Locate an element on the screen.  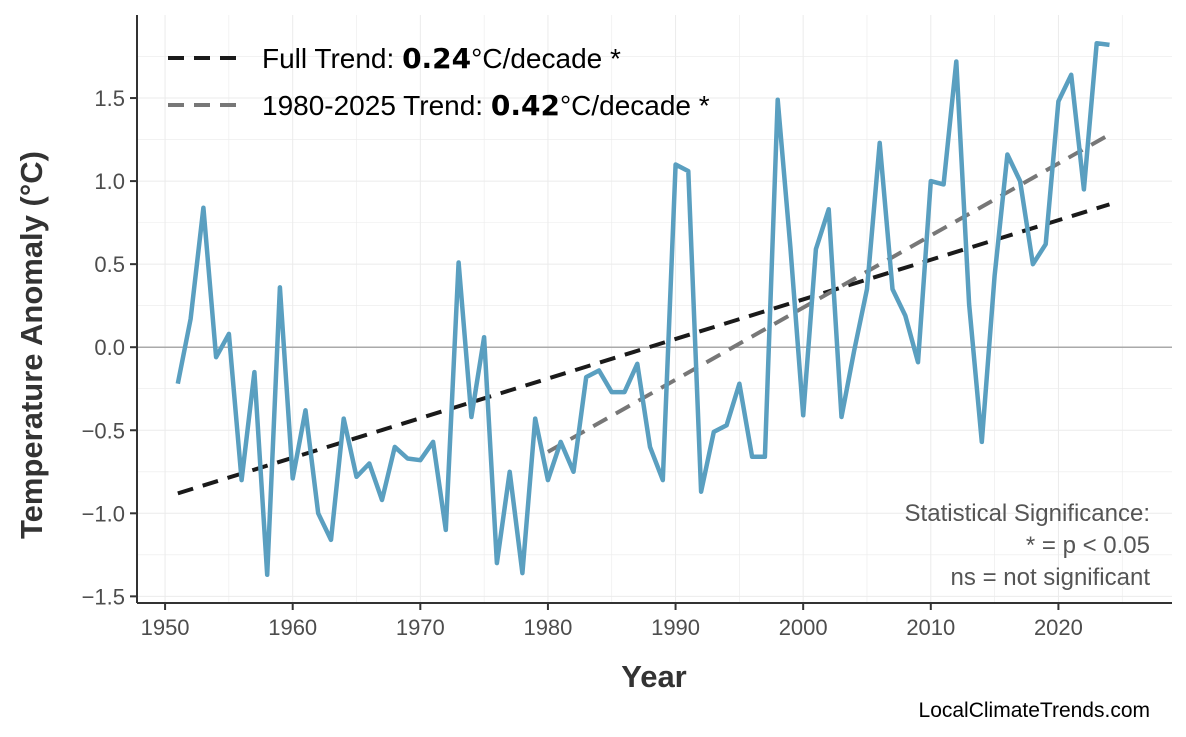
y-axis-label: Temperature Anomaly (°C) is located at coordinates (31, 345).